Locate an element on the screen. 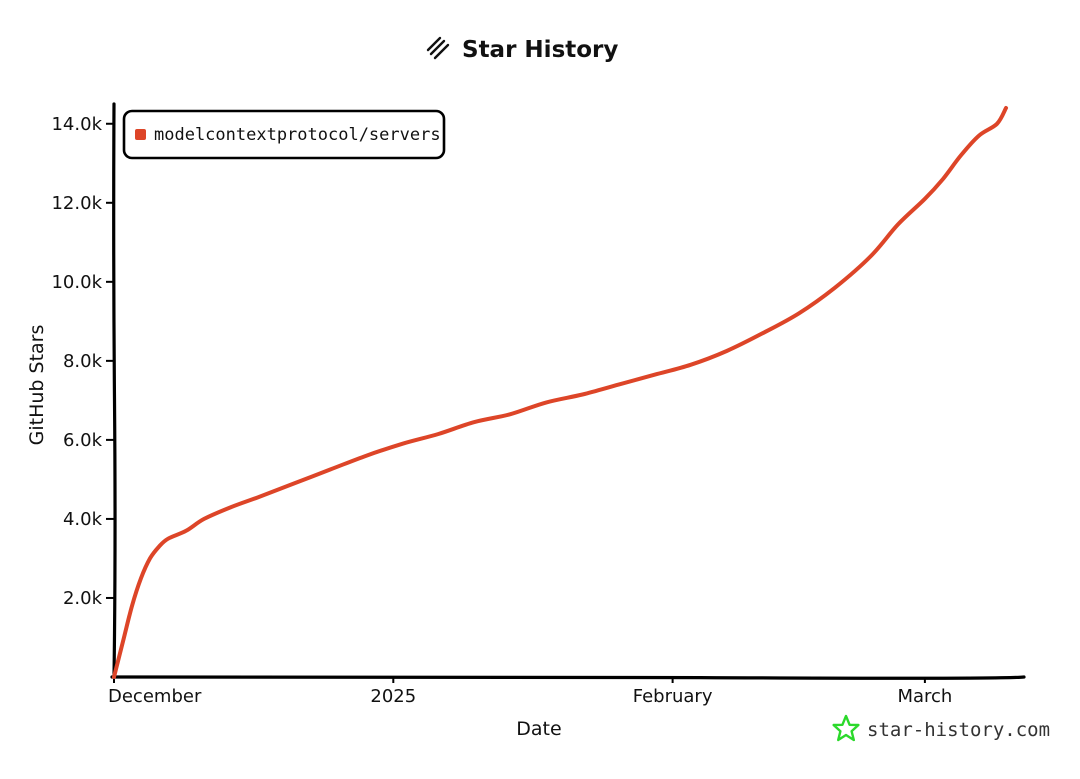 The image size is (1080, 779). x-tick-label: March is located at coordinates (924, 696).